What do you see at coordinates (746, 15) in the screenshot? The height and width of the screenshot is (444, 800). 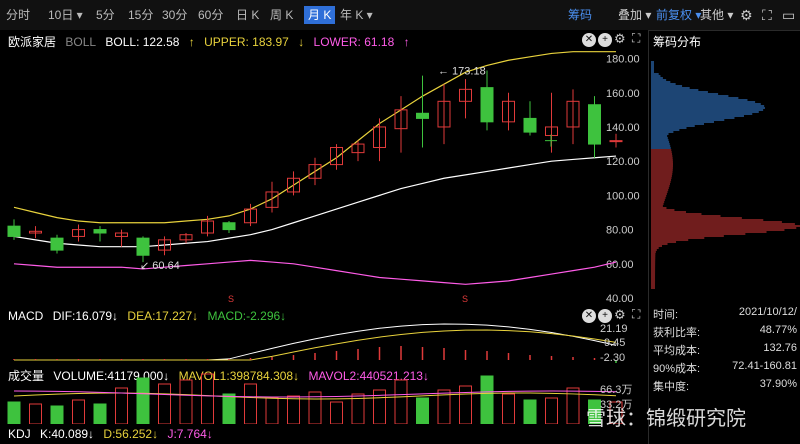 I see `settings-icon: ⚙` at bounding box center [746, 15].